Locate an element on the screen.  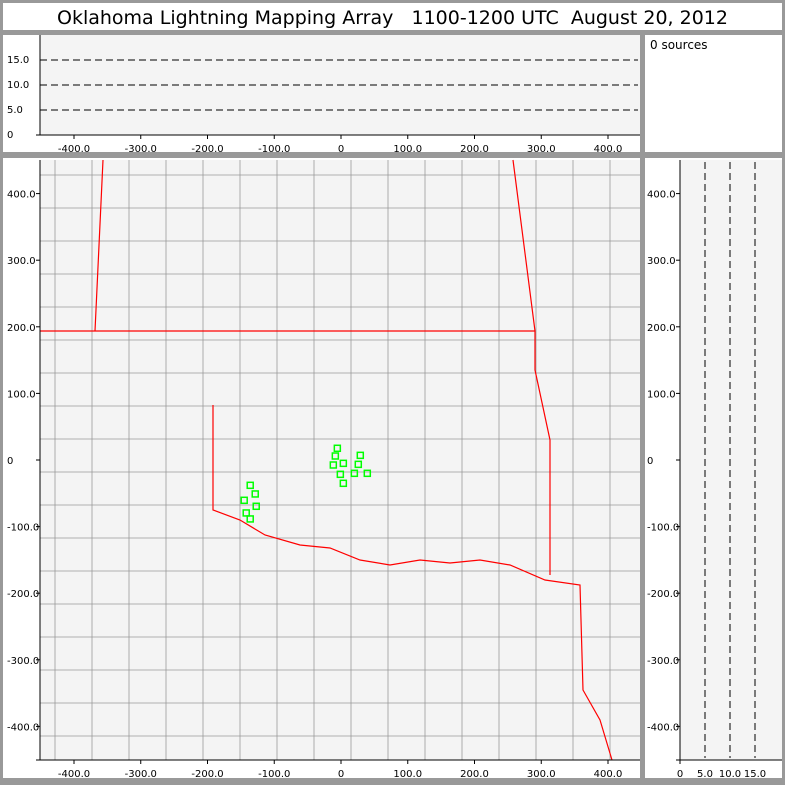
ns-plot-area is located at coordinates (731, 460).